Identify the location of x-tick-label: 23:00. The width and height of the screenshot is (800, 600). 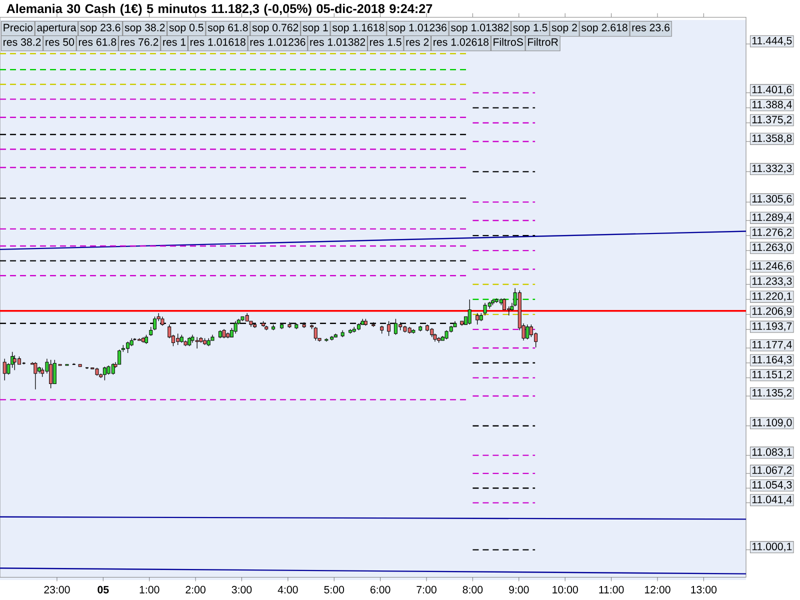
(57, 590).